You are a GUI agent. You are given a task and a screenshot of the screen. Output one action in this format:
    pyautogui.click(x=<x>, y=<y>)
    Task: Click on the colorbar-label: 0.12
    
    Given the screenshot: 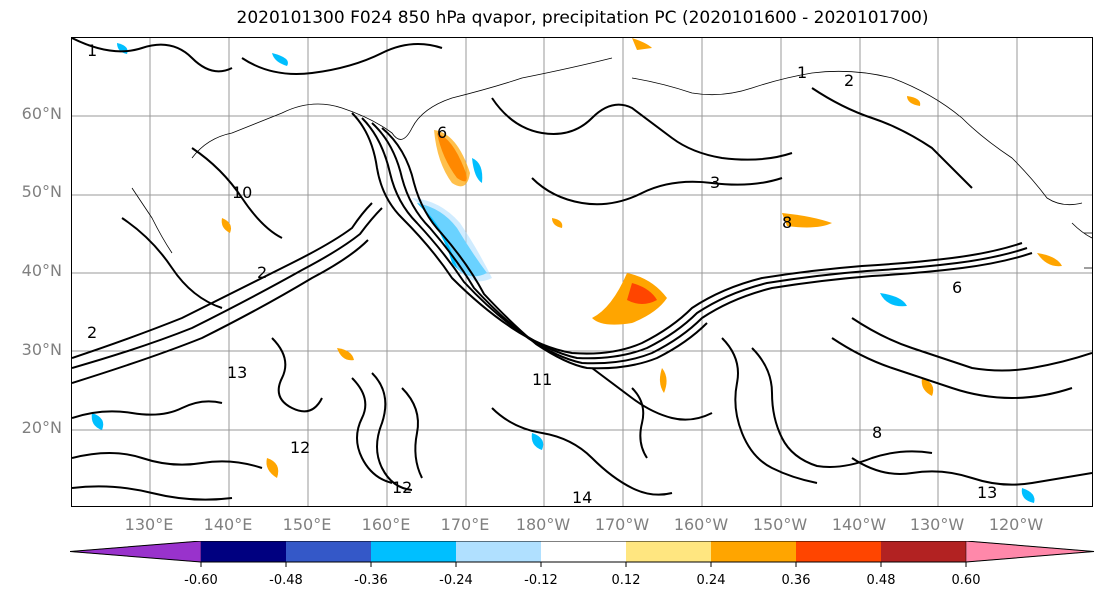 What is the action you would take?
    pyautogui.click(x=626, y=580)
    